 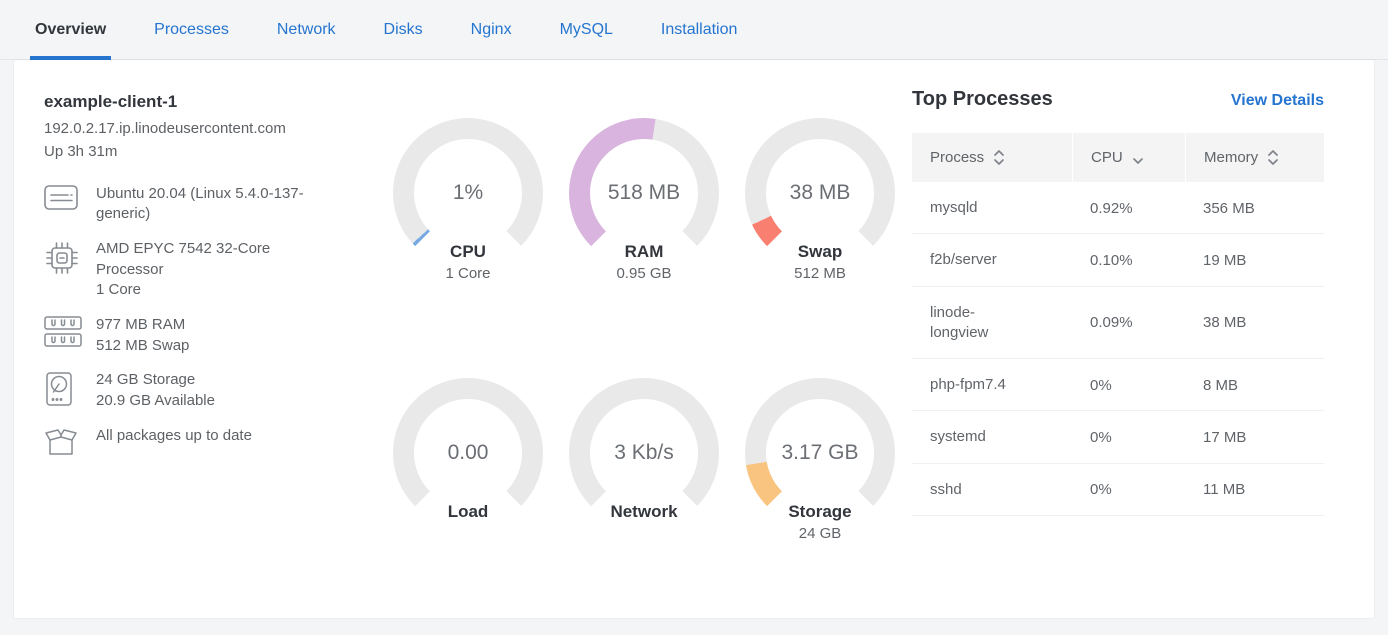 I want to click on spec-storage: 24 GB Storage 20.9 GB Available, so click(x=199, y=390).